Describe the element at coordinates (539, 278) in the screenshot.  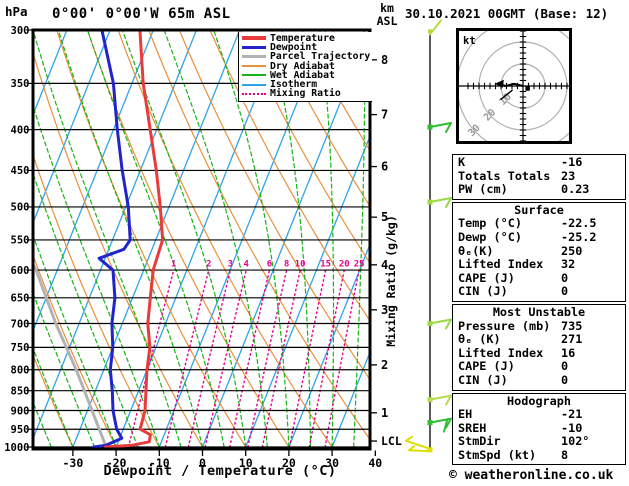
I see `table-row: CAPE (J) 0` at that location.